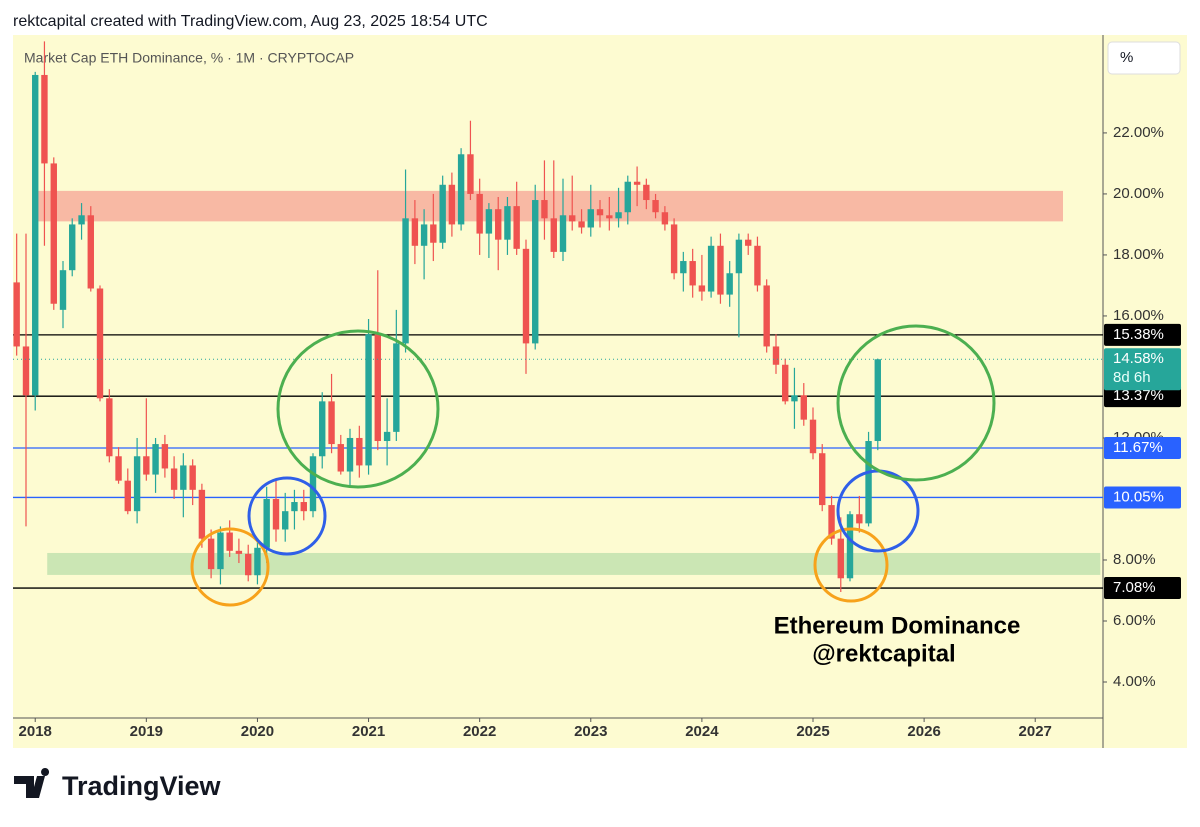  Describe the element at coordinates (32, 783) in the screenshot. I see `logo-mark` at that location.